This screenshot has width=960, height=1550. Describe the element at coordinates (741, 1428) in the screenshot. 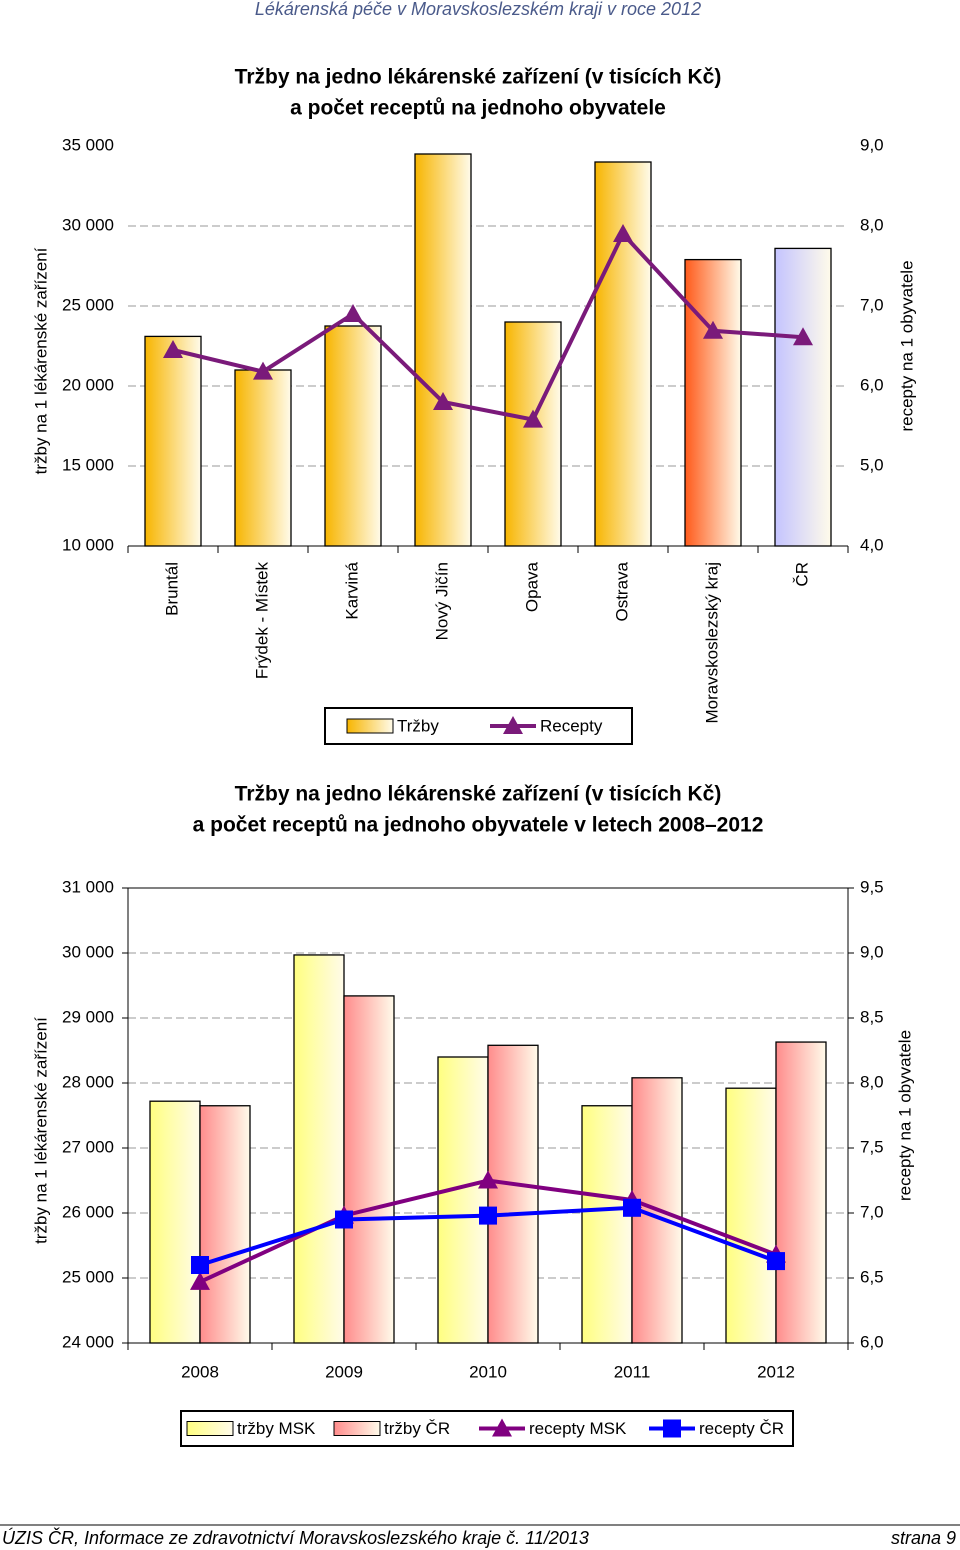

I see `legend-label: recepty ČR` at that location.